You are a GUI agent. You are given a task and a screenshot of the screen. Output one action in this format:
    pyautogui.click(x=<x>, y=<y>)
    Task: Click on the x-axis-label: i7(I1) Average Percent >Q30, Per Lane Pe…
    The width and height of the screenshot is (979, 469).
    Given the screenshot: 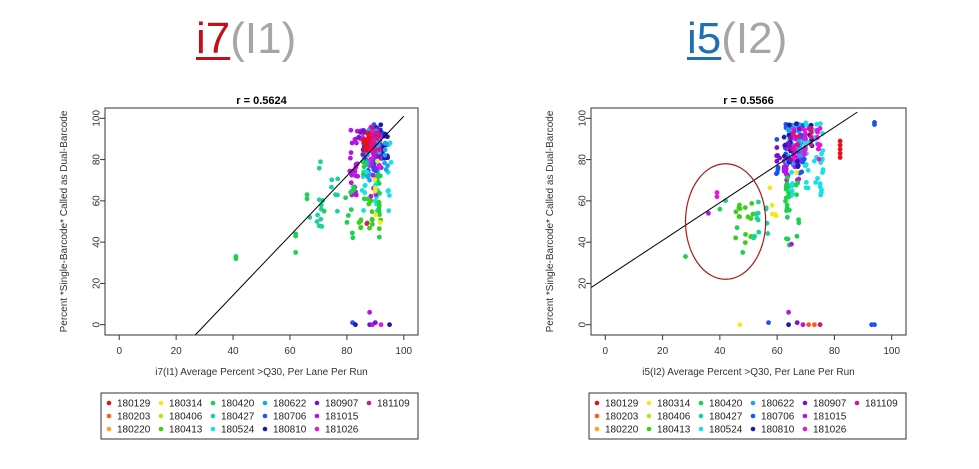 What is the action you would take?
    pyautogui.click(x=261, y=372)
    